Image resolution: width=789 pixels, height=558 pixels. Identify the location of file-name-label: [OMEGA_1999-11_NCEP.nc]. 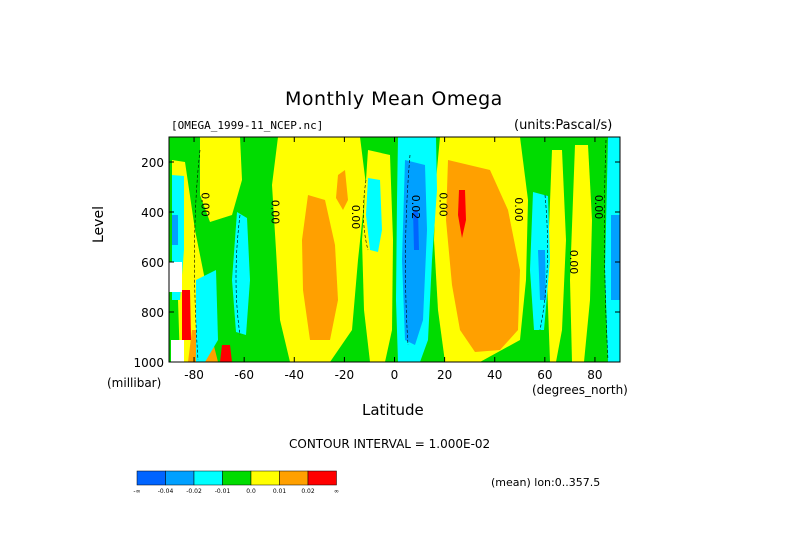
(247, 125).